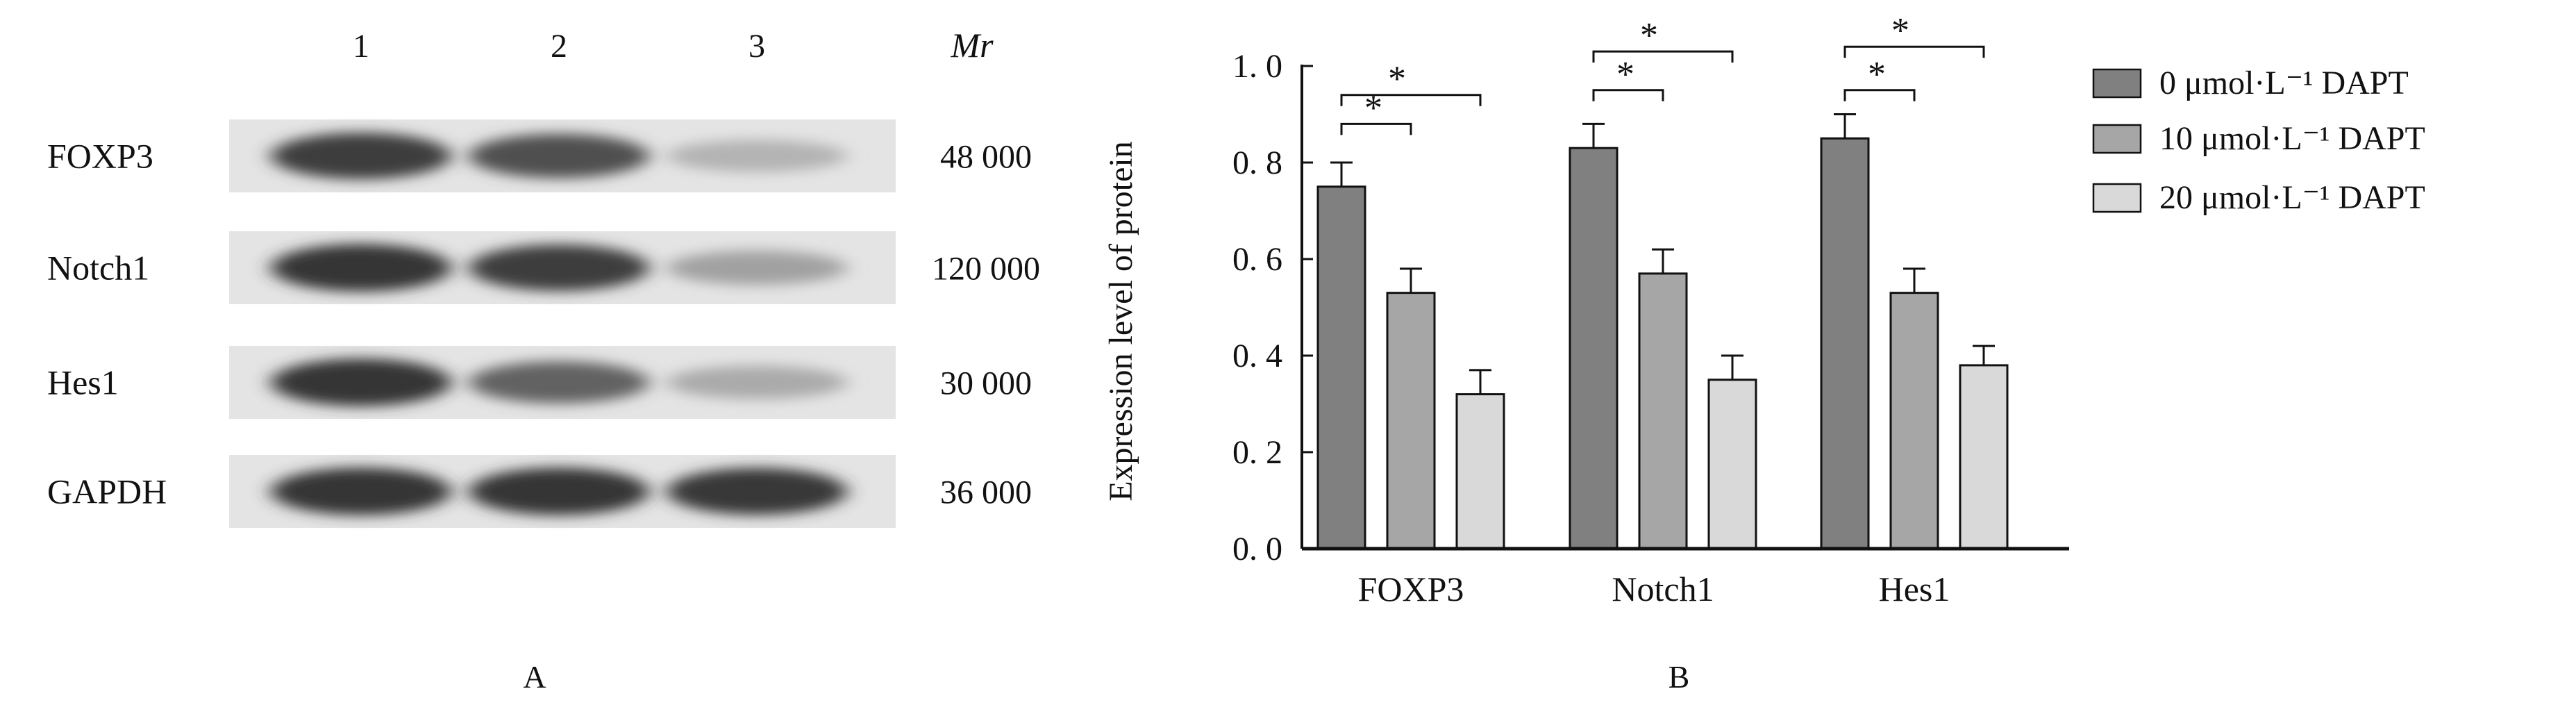 This screenshot has height=714, width=2576. Describe the element at coordinates (1121, 321) in the screenshot. I see `y-axis-label: Expression level of protein` at that location.